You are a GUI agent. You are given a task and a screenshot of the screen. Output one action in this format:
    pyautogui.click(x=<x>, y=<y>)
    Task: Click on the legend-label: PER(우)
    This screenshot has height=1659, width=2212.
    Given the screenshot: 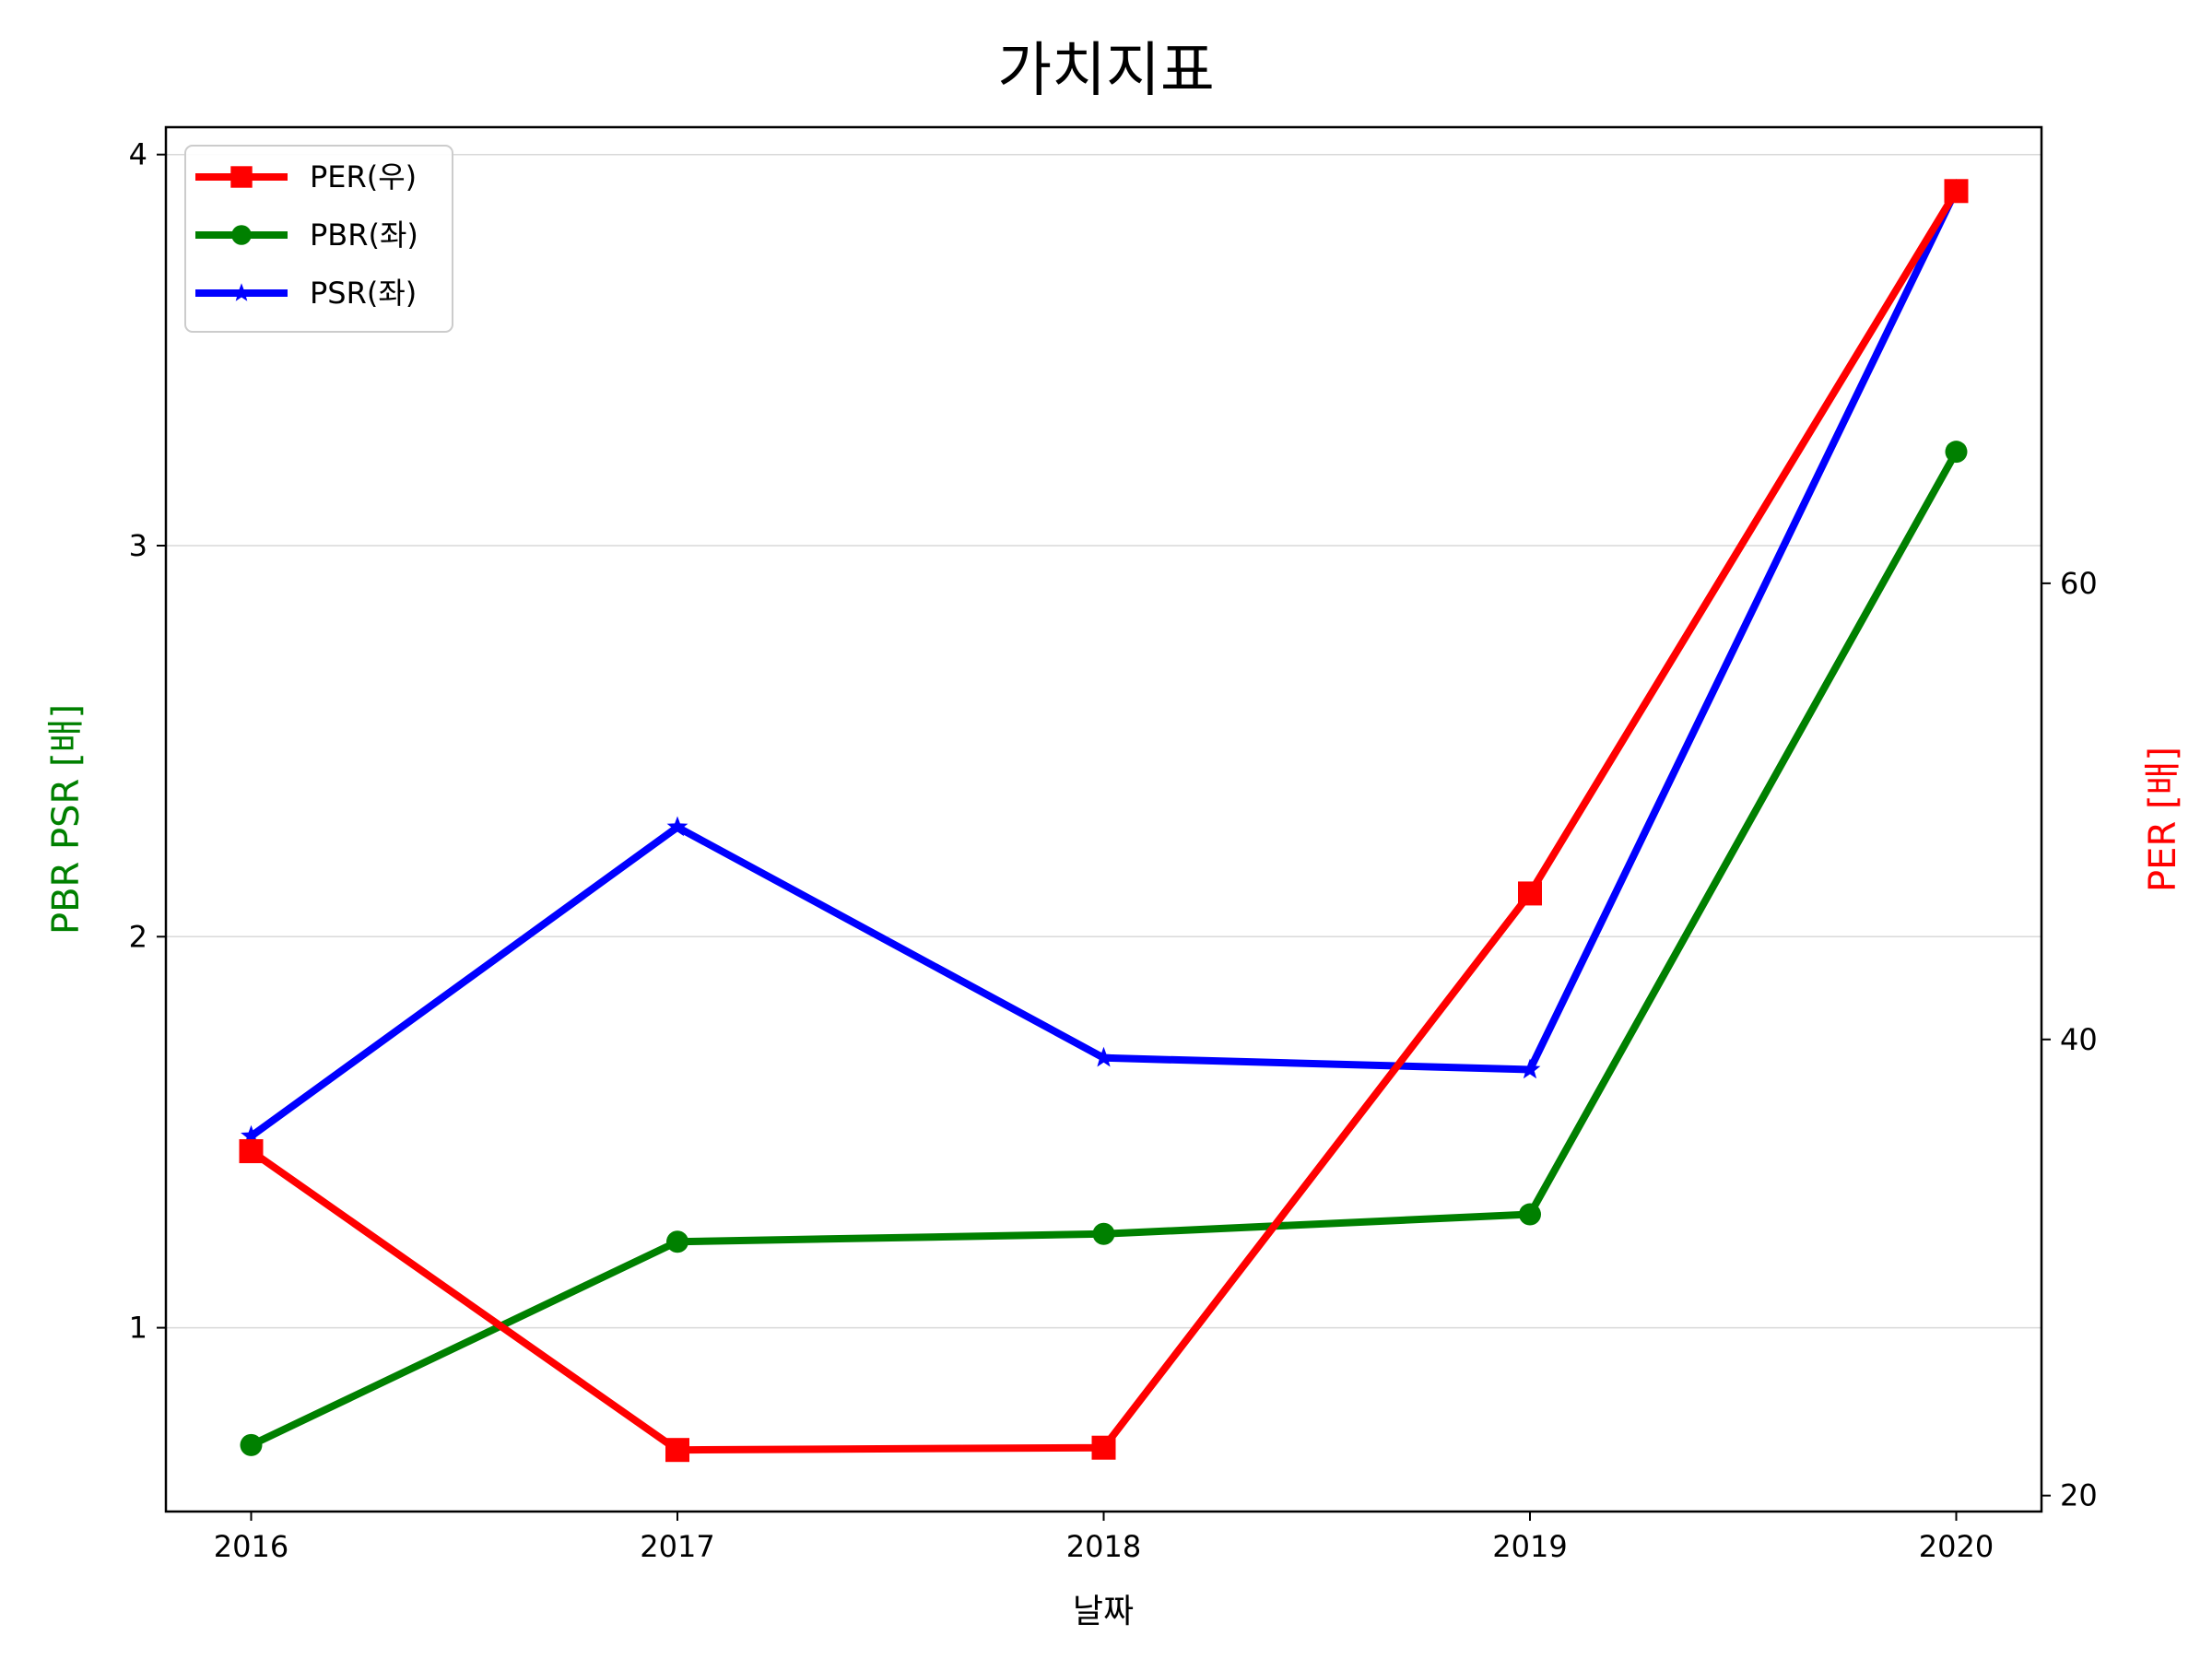 What is the action you would take?
    pyautogui.click(x=363, y=176)
    